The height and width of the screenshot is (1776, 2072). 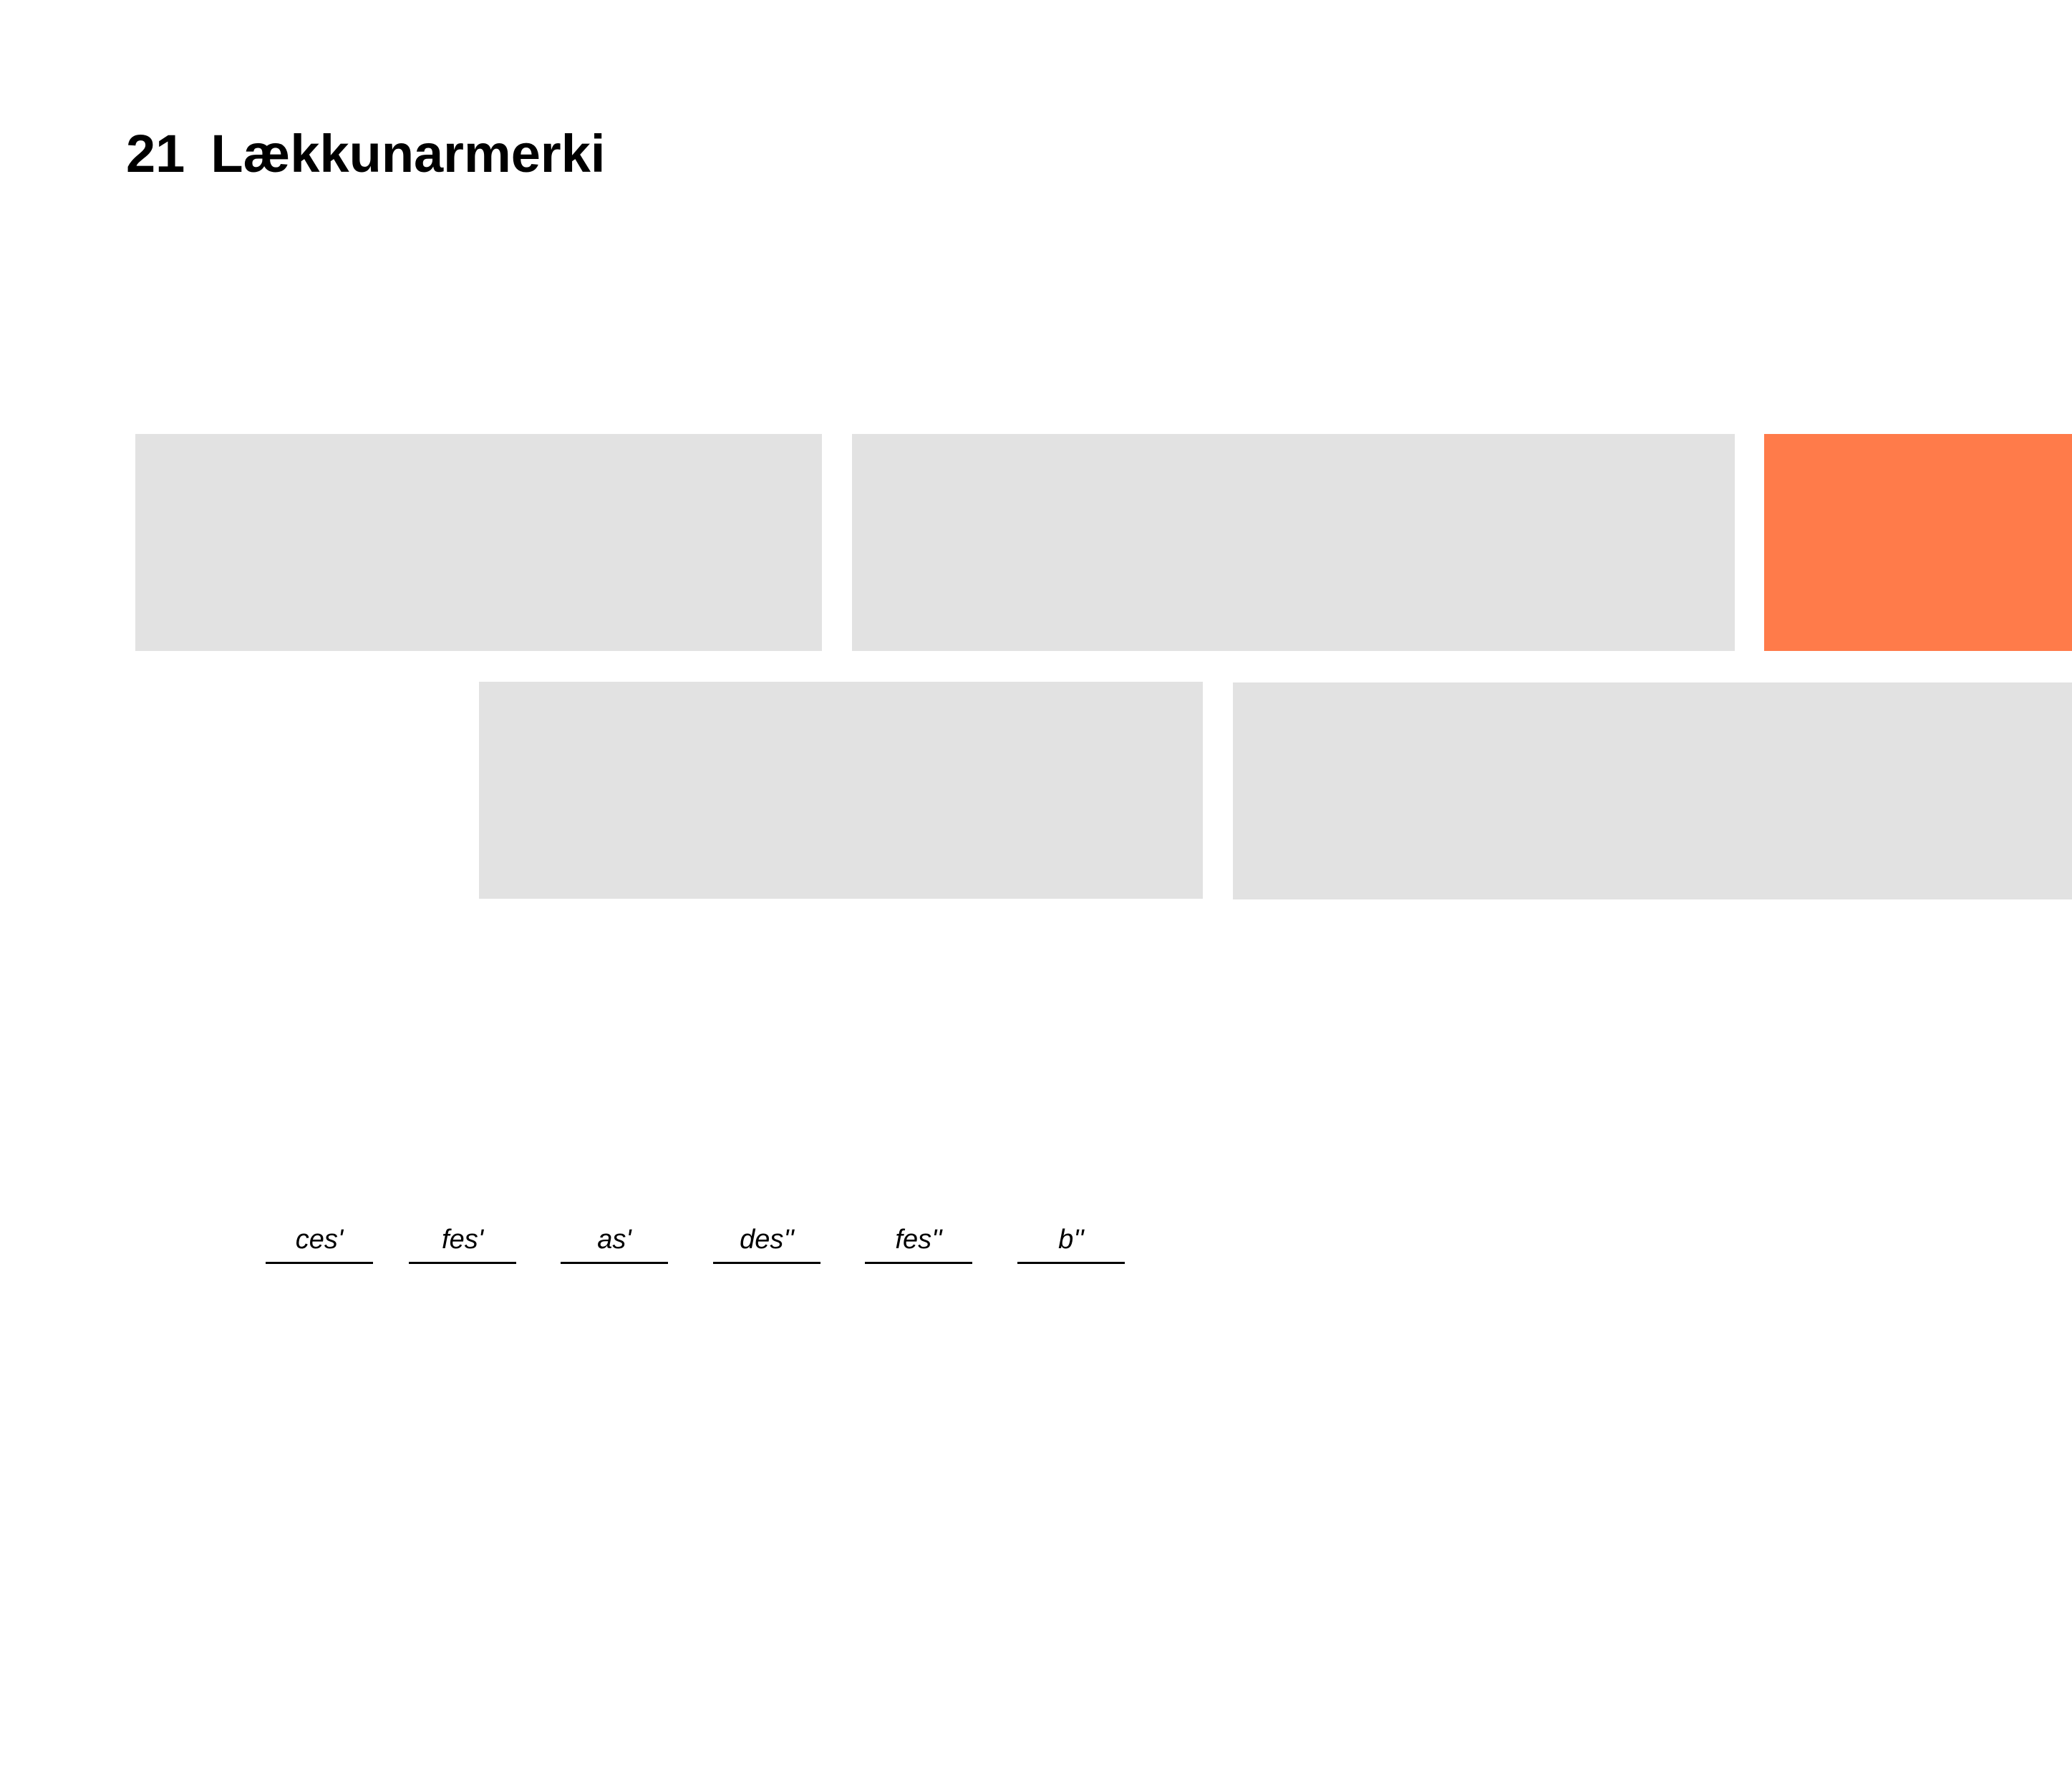 I want to click on answer-label: fes', so click(x=462, y=1240).